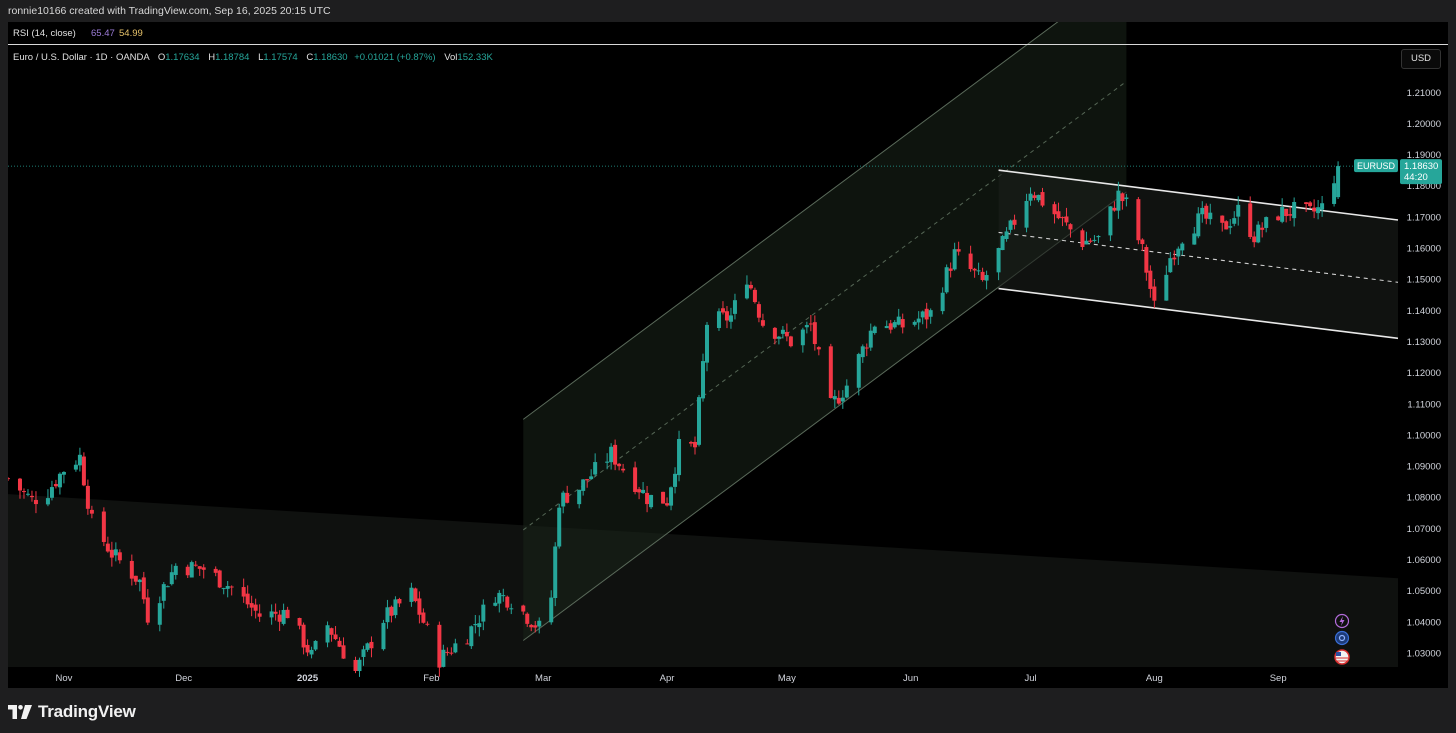  I want to click on symbol-tag, so click(1376, 166).